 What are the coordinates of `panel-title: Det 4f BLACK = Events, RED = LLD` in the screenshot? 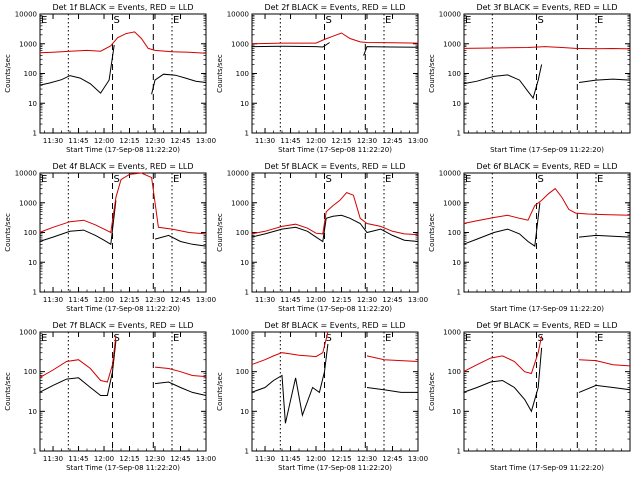 It's located at (122, 166).